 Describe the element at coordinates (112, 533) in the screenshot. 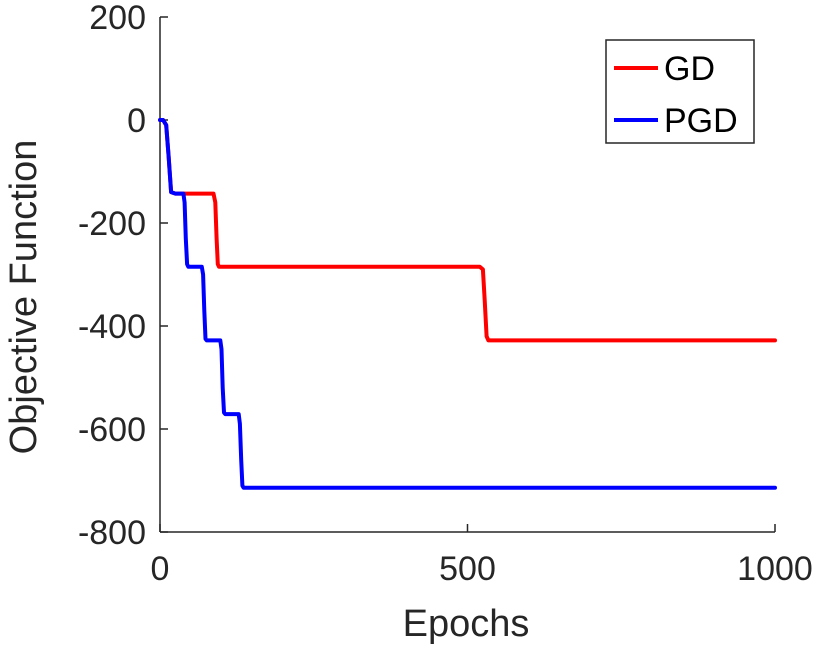

I see `y-tick-label: -800` at that location.